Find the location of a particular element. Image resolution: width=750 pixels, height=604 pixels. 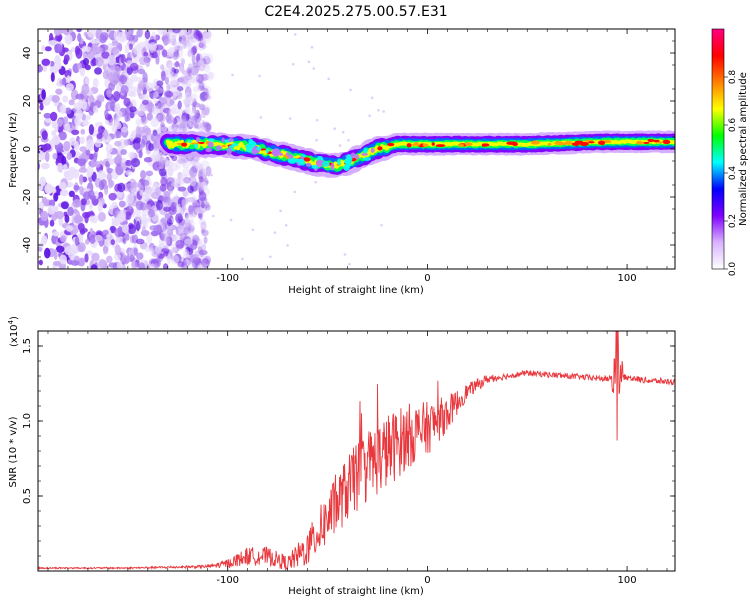

y-tick-label: 0 is located at coordinates (27, 149).